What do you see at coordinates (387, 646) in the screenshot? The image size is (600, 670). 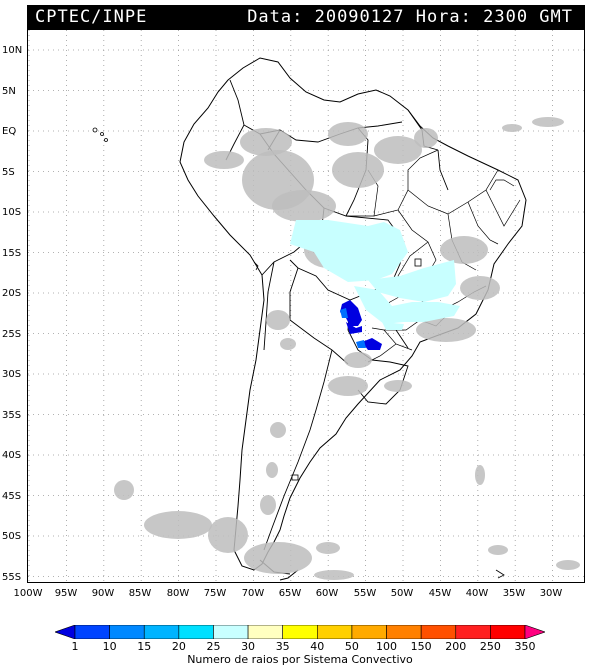 I see `legend-tick-label: 100` at bounding box center [387, 646].